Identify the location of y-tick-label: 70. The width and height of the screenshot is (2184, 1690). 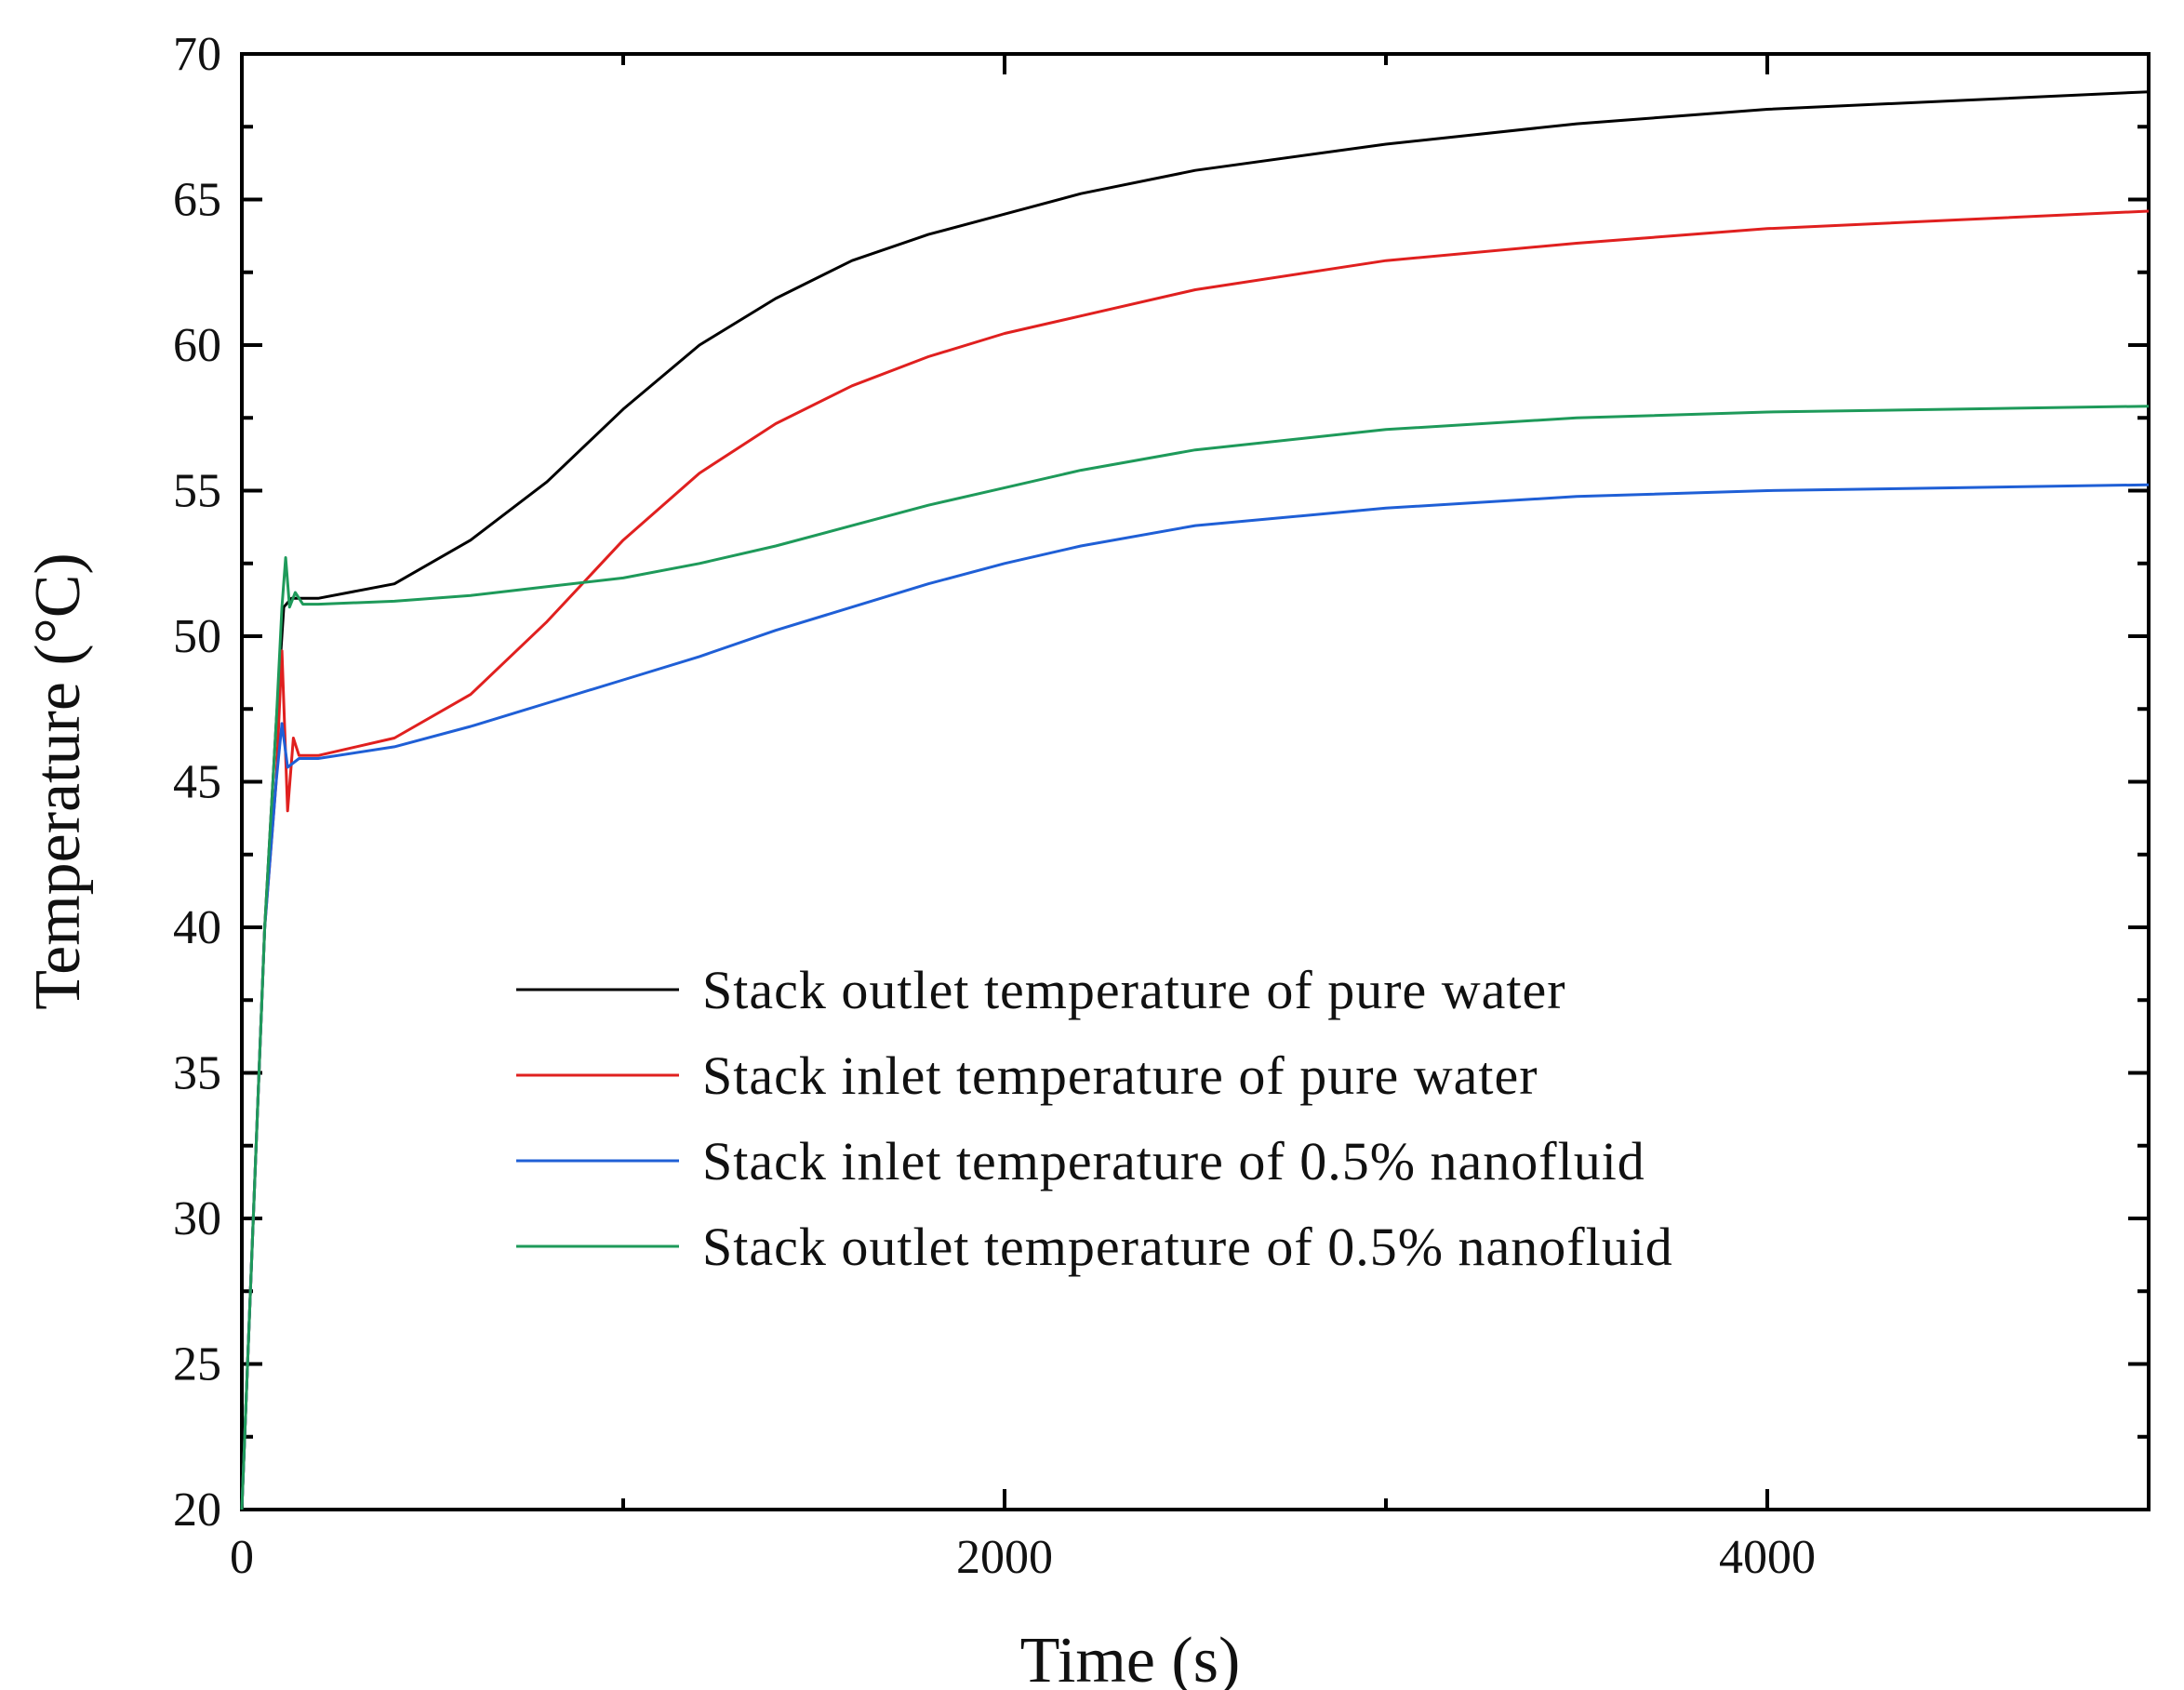
(197, 54).